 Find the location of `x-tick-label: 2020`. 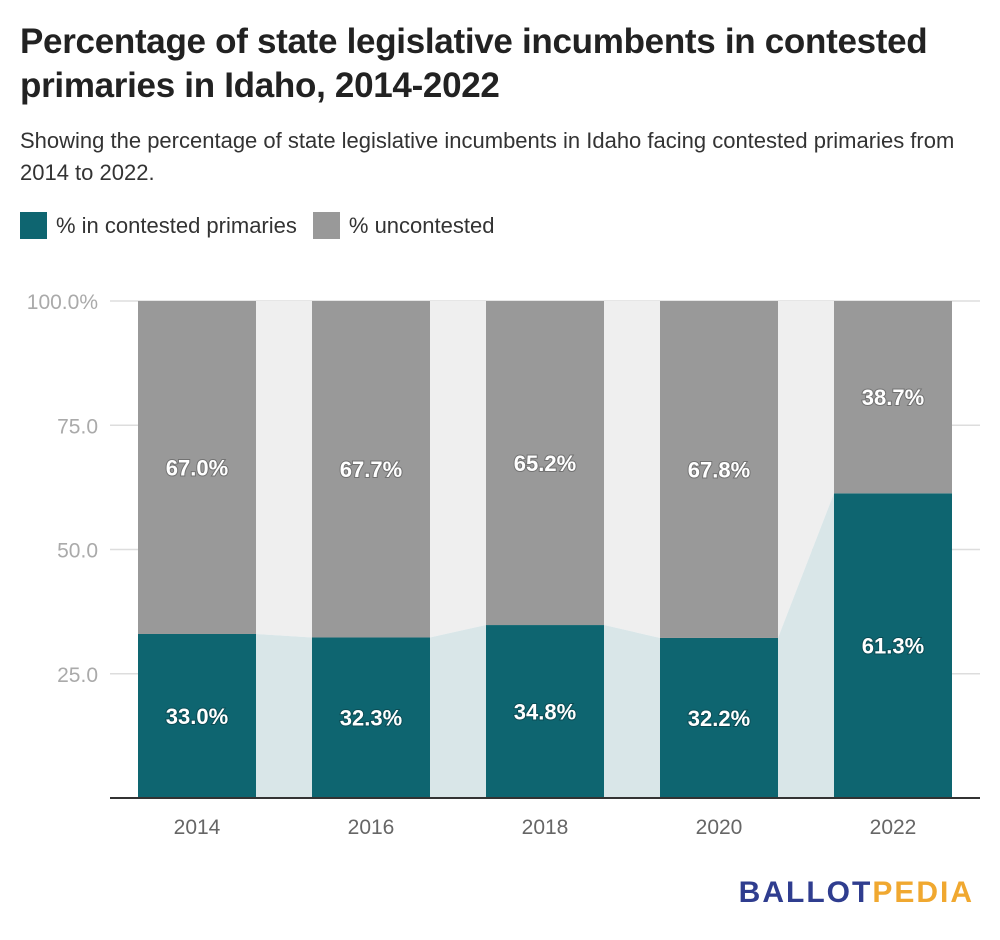

x-tick-label: 2020 is located at coordinates (719, 827).